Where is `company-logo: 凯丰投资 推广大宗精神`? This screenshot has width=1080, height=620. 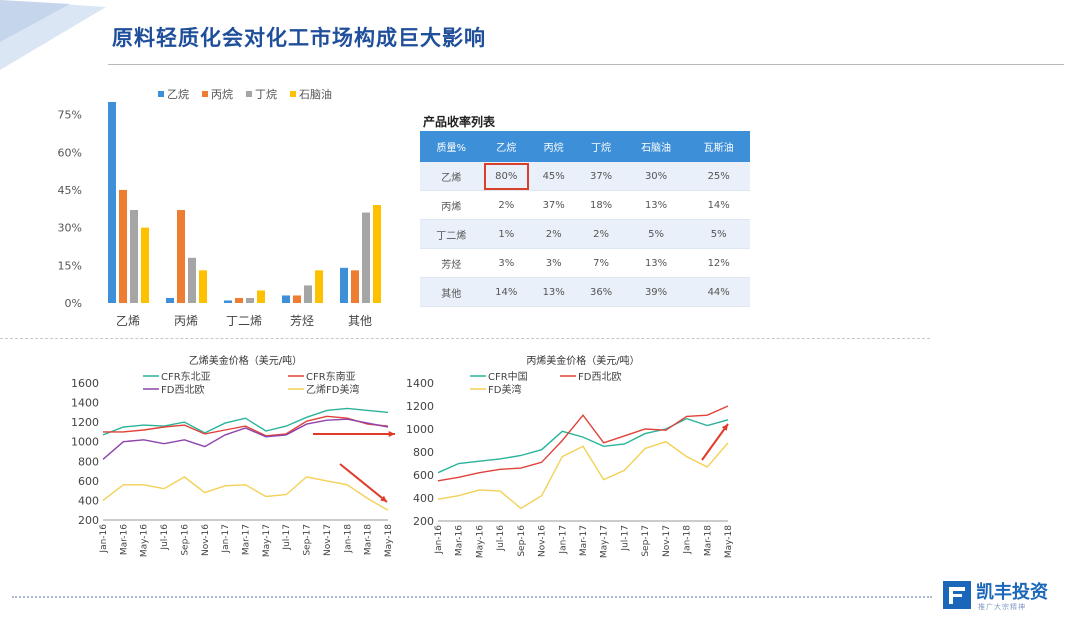 company-logo: 凯丰投资 推广大宗精神 is located at coordinates (1004, 596).